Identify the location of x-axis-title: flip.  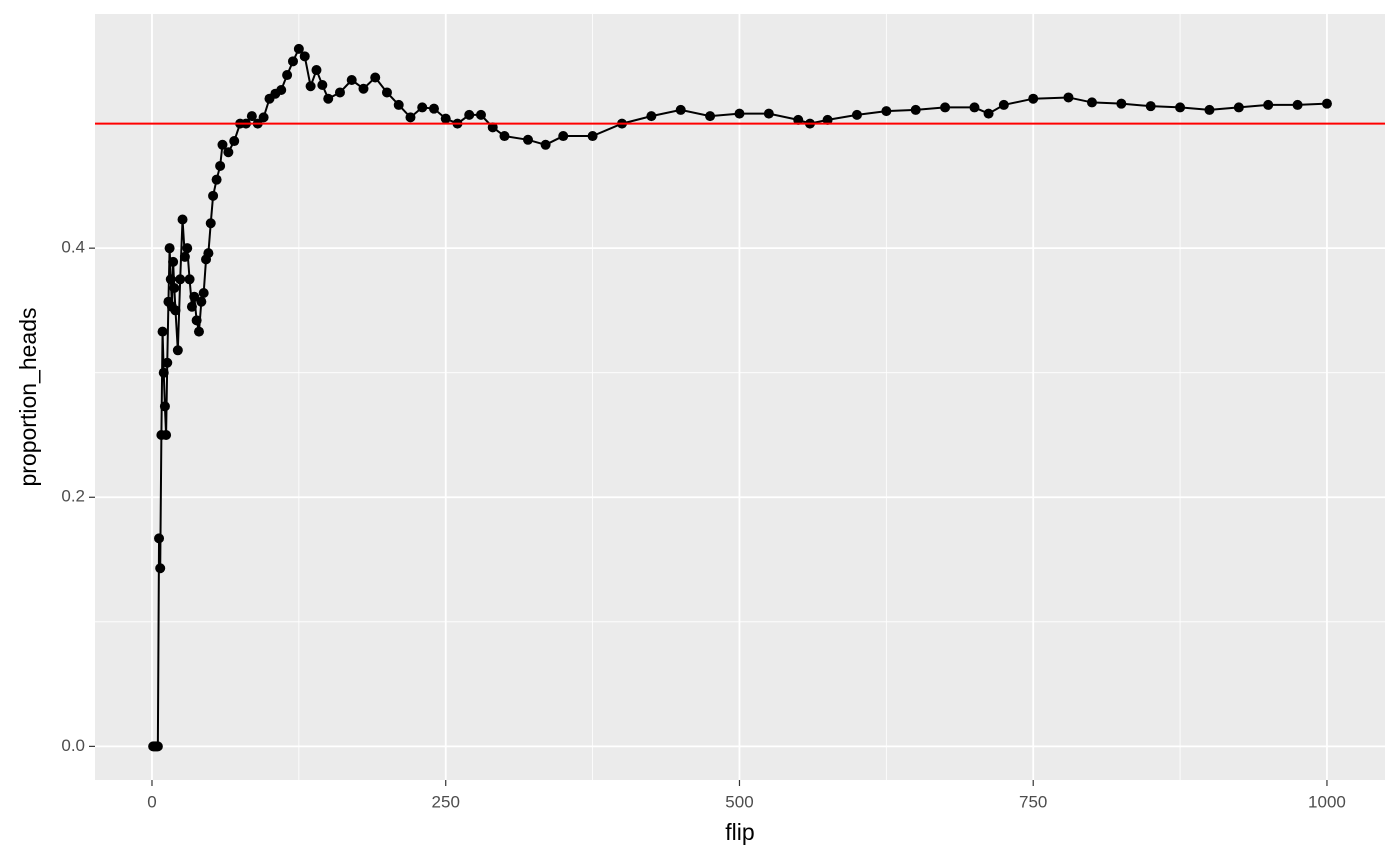
(739, 832).